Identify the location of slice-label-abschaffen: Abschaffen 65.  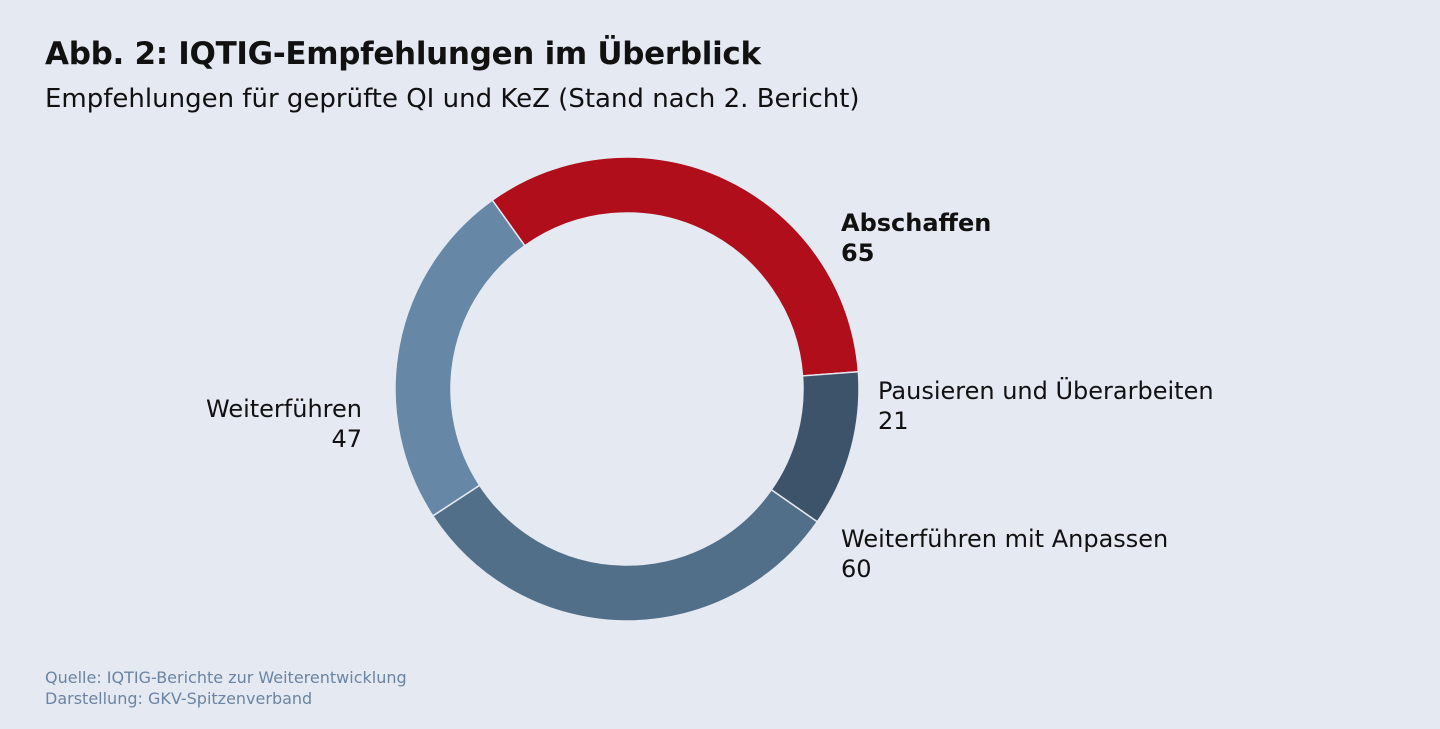
(916, 238).